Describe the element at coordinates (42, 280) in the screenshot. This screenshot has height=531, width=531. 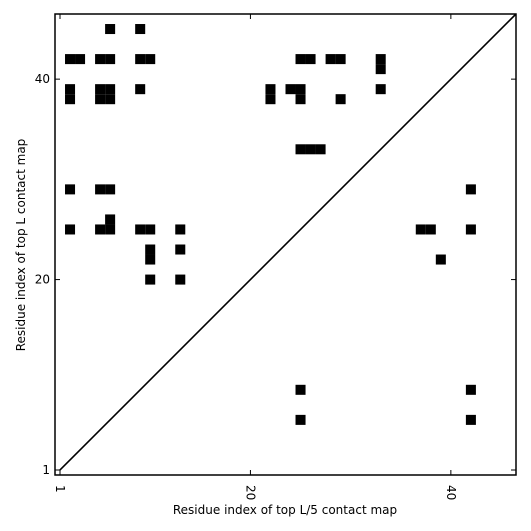
I see `y-tick-label: 20` at that location.